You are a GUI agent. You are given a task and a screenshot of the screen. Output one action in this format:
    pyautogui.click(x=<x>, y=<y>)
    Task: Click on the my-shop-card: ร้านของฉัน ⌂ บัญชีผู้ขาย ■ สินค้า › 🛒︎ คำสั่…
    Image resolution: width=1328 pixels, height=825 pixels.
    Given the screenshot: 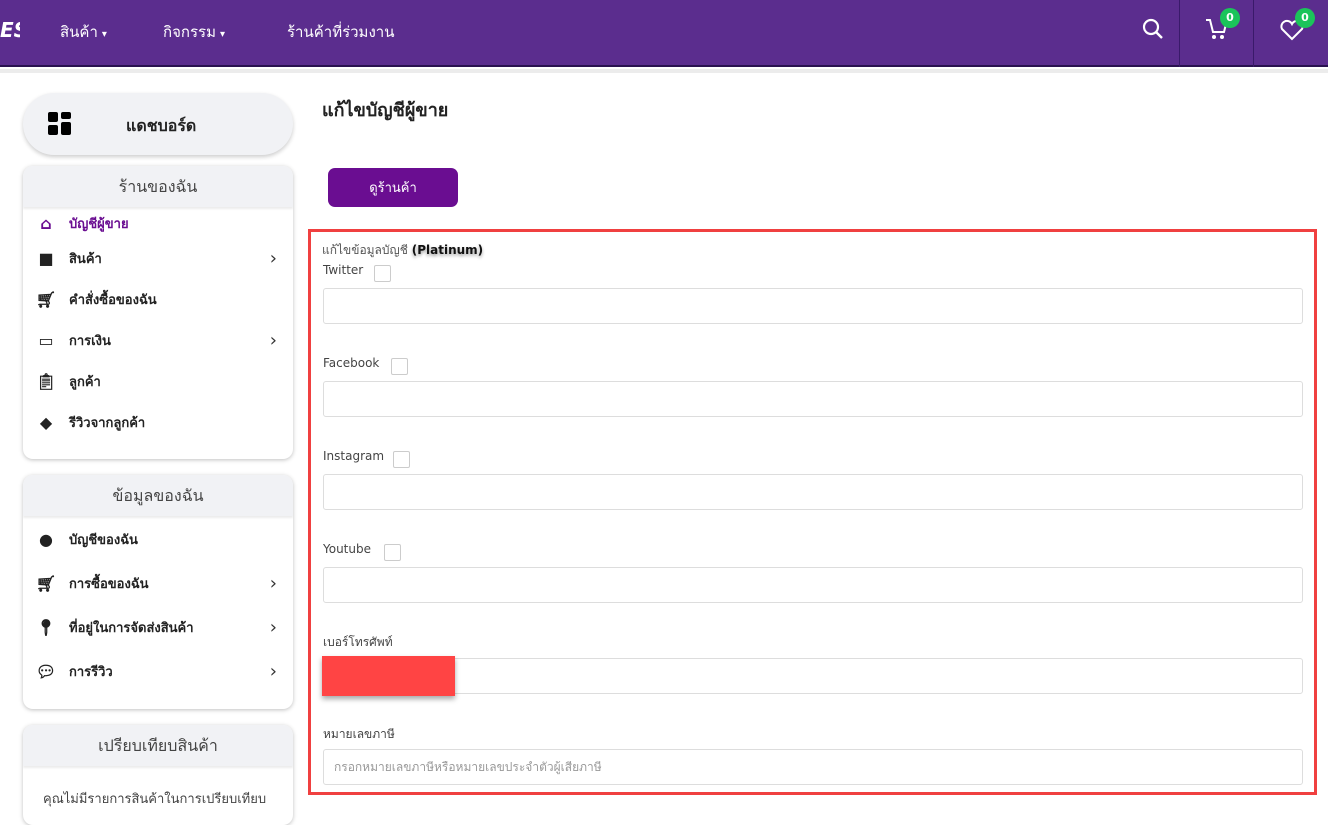 What is the action you would take?
    pyautogui.click(x=158, y=312)
    